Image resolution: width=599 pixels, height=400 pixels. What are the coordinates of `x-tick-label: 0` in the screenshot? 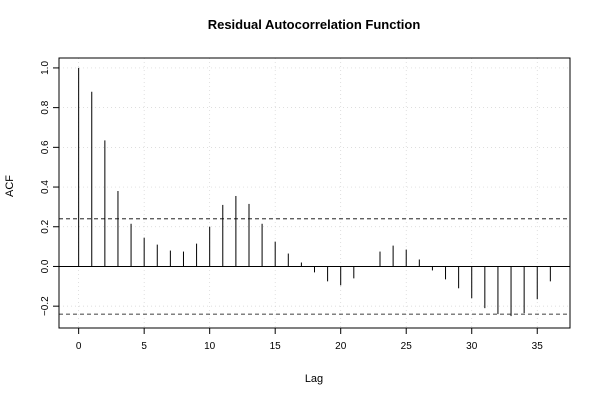 It's located at (79, 346).